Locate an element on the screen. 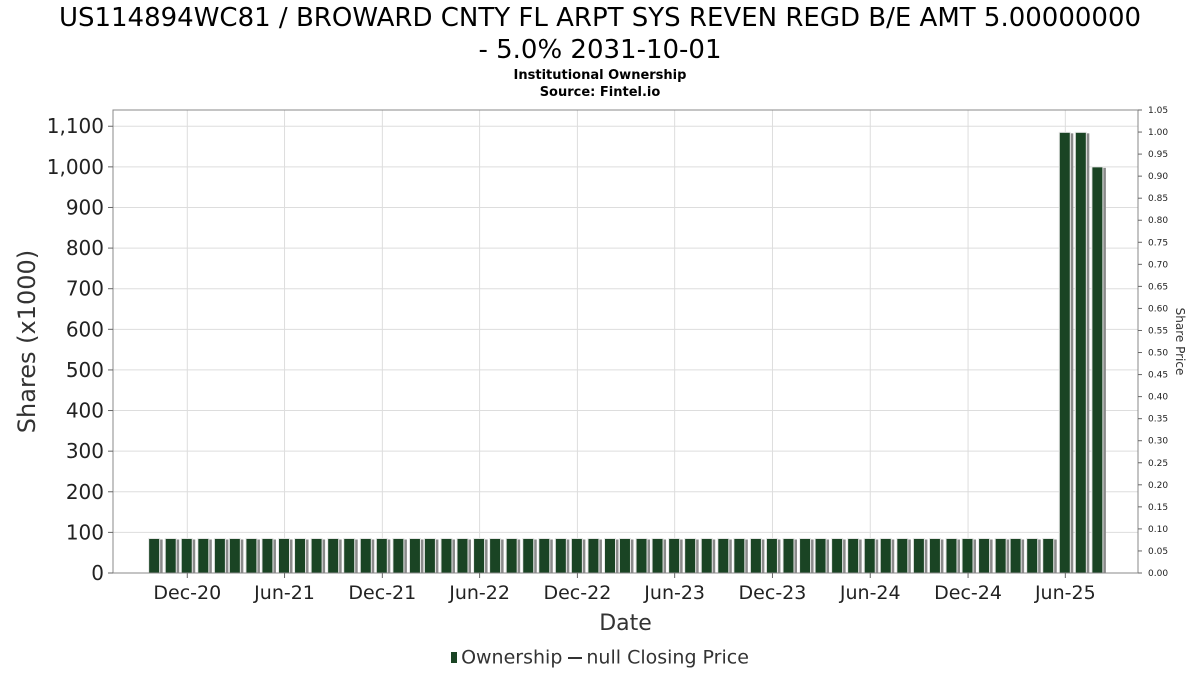  y2-axis-title: Share Price is located at coordinates (1180, 342).